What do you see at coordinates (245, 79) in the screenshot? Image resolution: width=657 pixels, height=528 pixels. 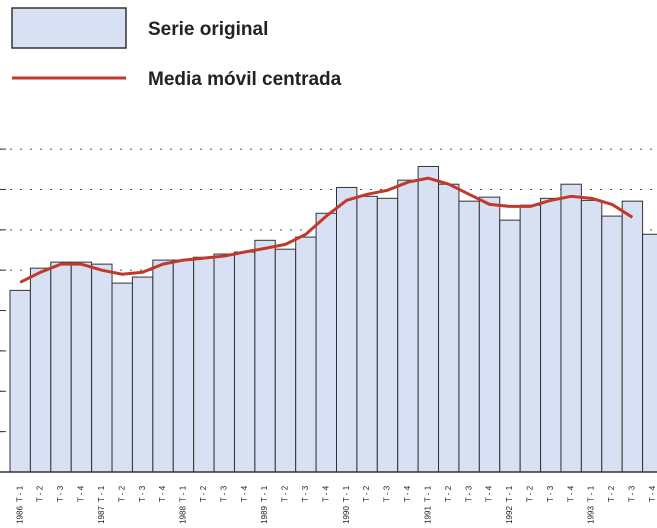 I see `legend-label: Media móvil centrada` at bounding box center [245, 79].